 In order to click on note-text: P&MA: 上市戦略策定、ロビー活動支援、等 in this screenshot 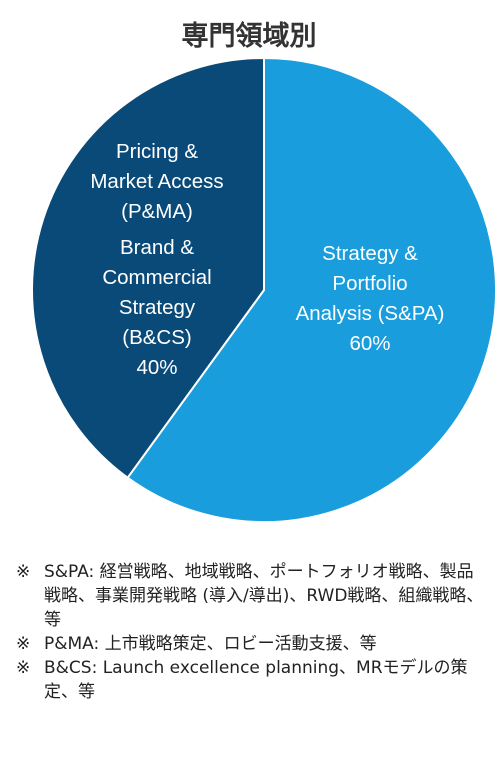, I will do `click(210, 644)`.